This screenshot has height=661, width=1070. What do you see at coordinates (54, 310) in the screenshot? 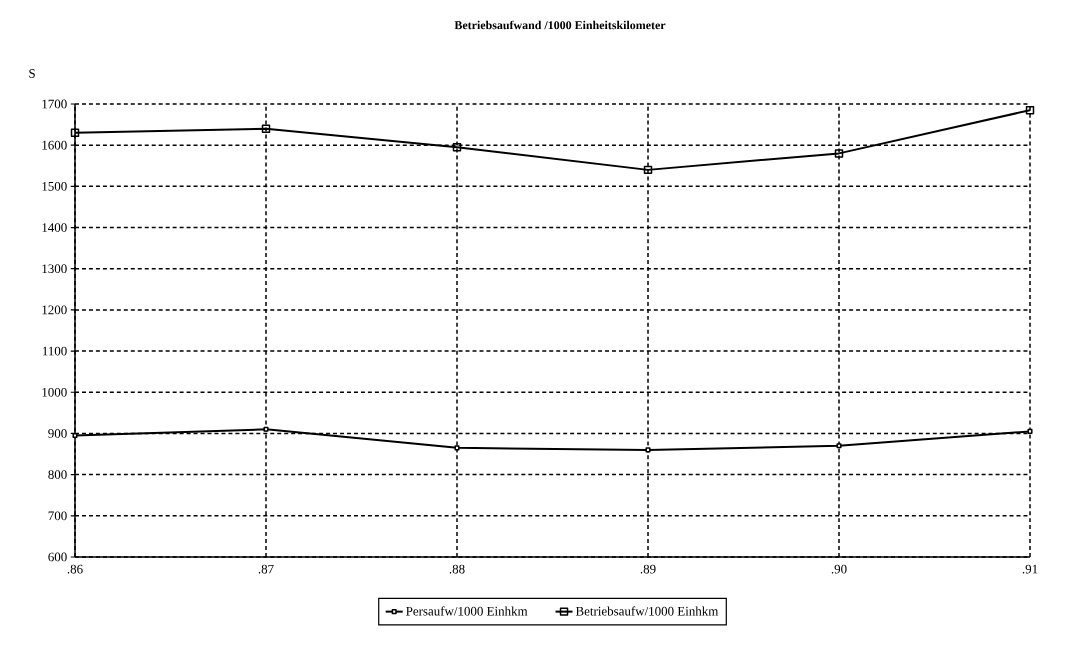
I see `y-tick-label: 1200` at bounding box center [54, 310].